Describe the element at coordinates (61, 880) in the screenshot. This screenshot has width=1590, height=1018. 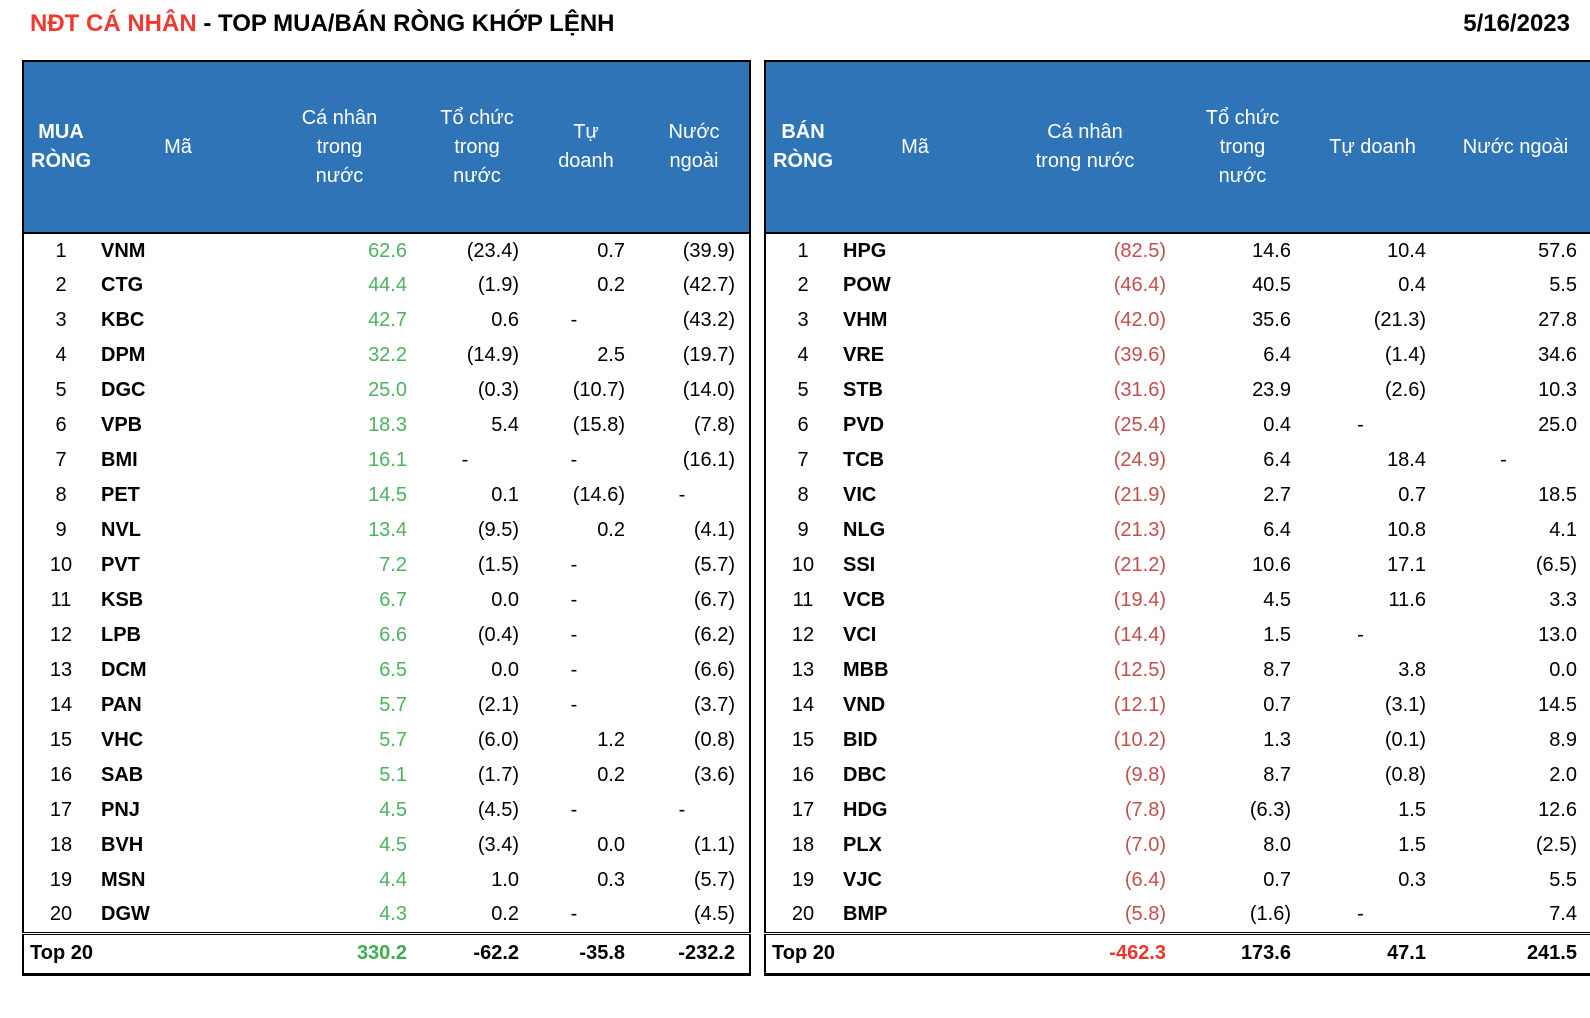
I see `rank-cell: 19` at that location.